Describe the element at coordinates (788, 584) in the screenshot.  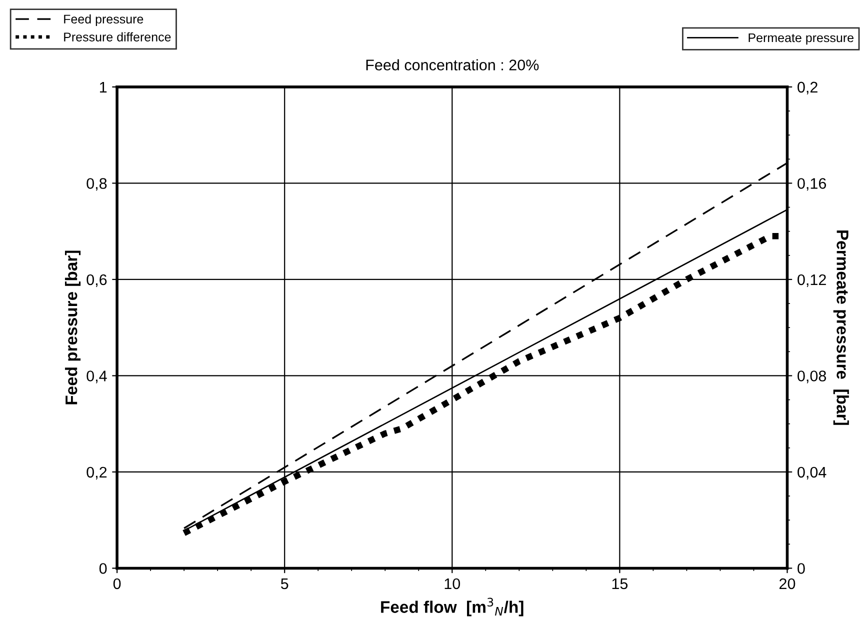
I see `x-tick-label: 20` at that location.